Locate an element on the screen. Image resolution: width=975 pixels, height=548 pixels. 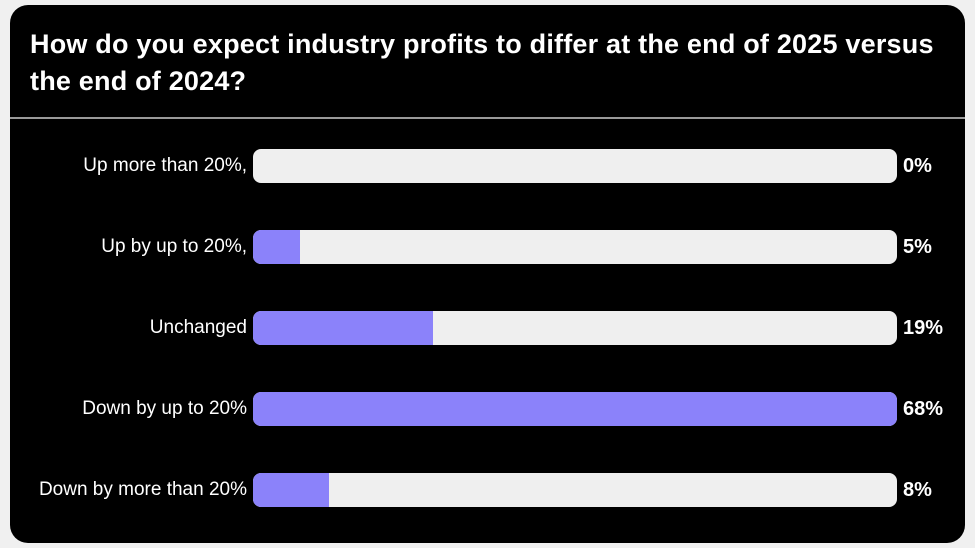
category-label: Unchanged is located at coordinates (198, 327).